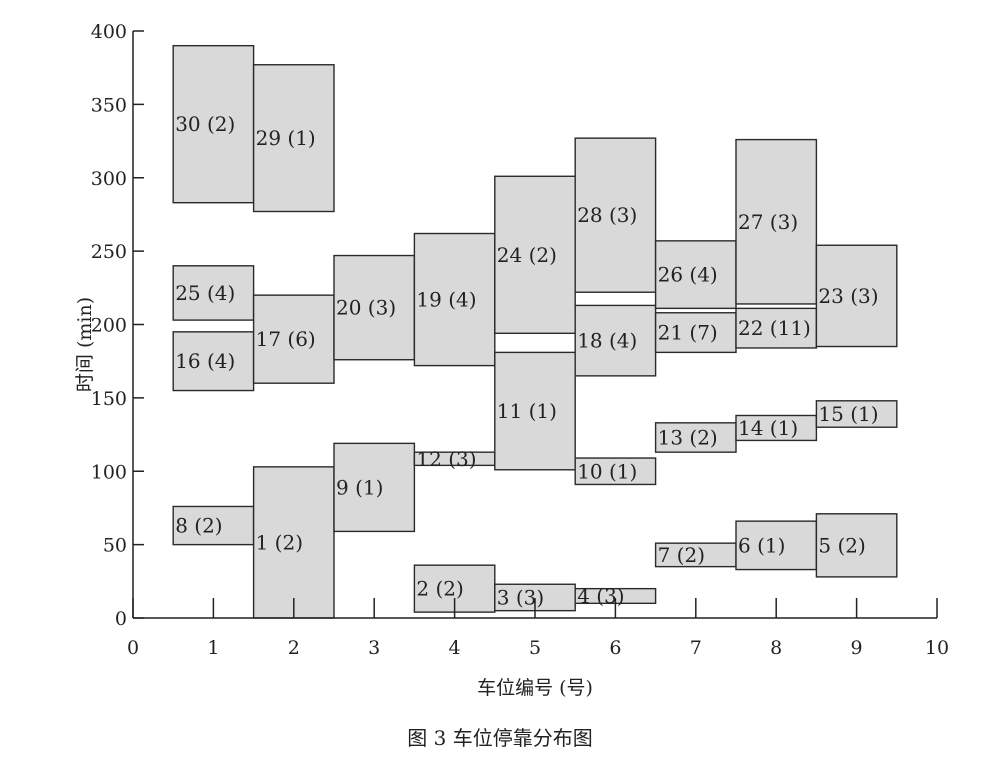 The image size is (1000, 762). Describe the element at coordinates (535, 648) in the screenshot. I see `x-tick-label: 5` at that location.